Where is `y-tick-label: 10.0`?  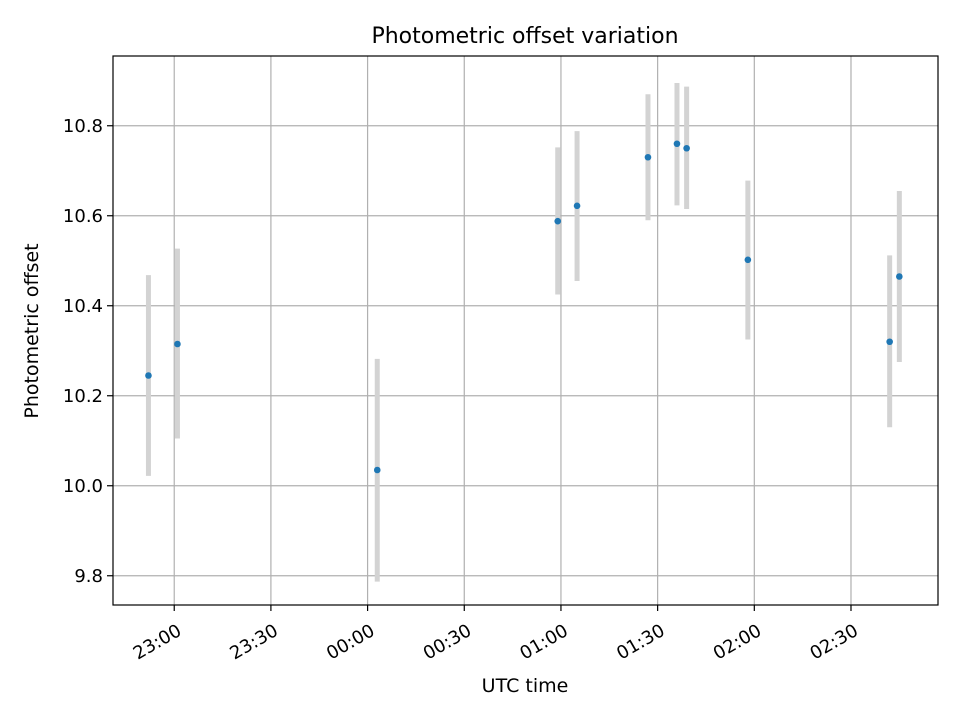 y-tick-label: 10.0 is located at coordinates (83, 486).